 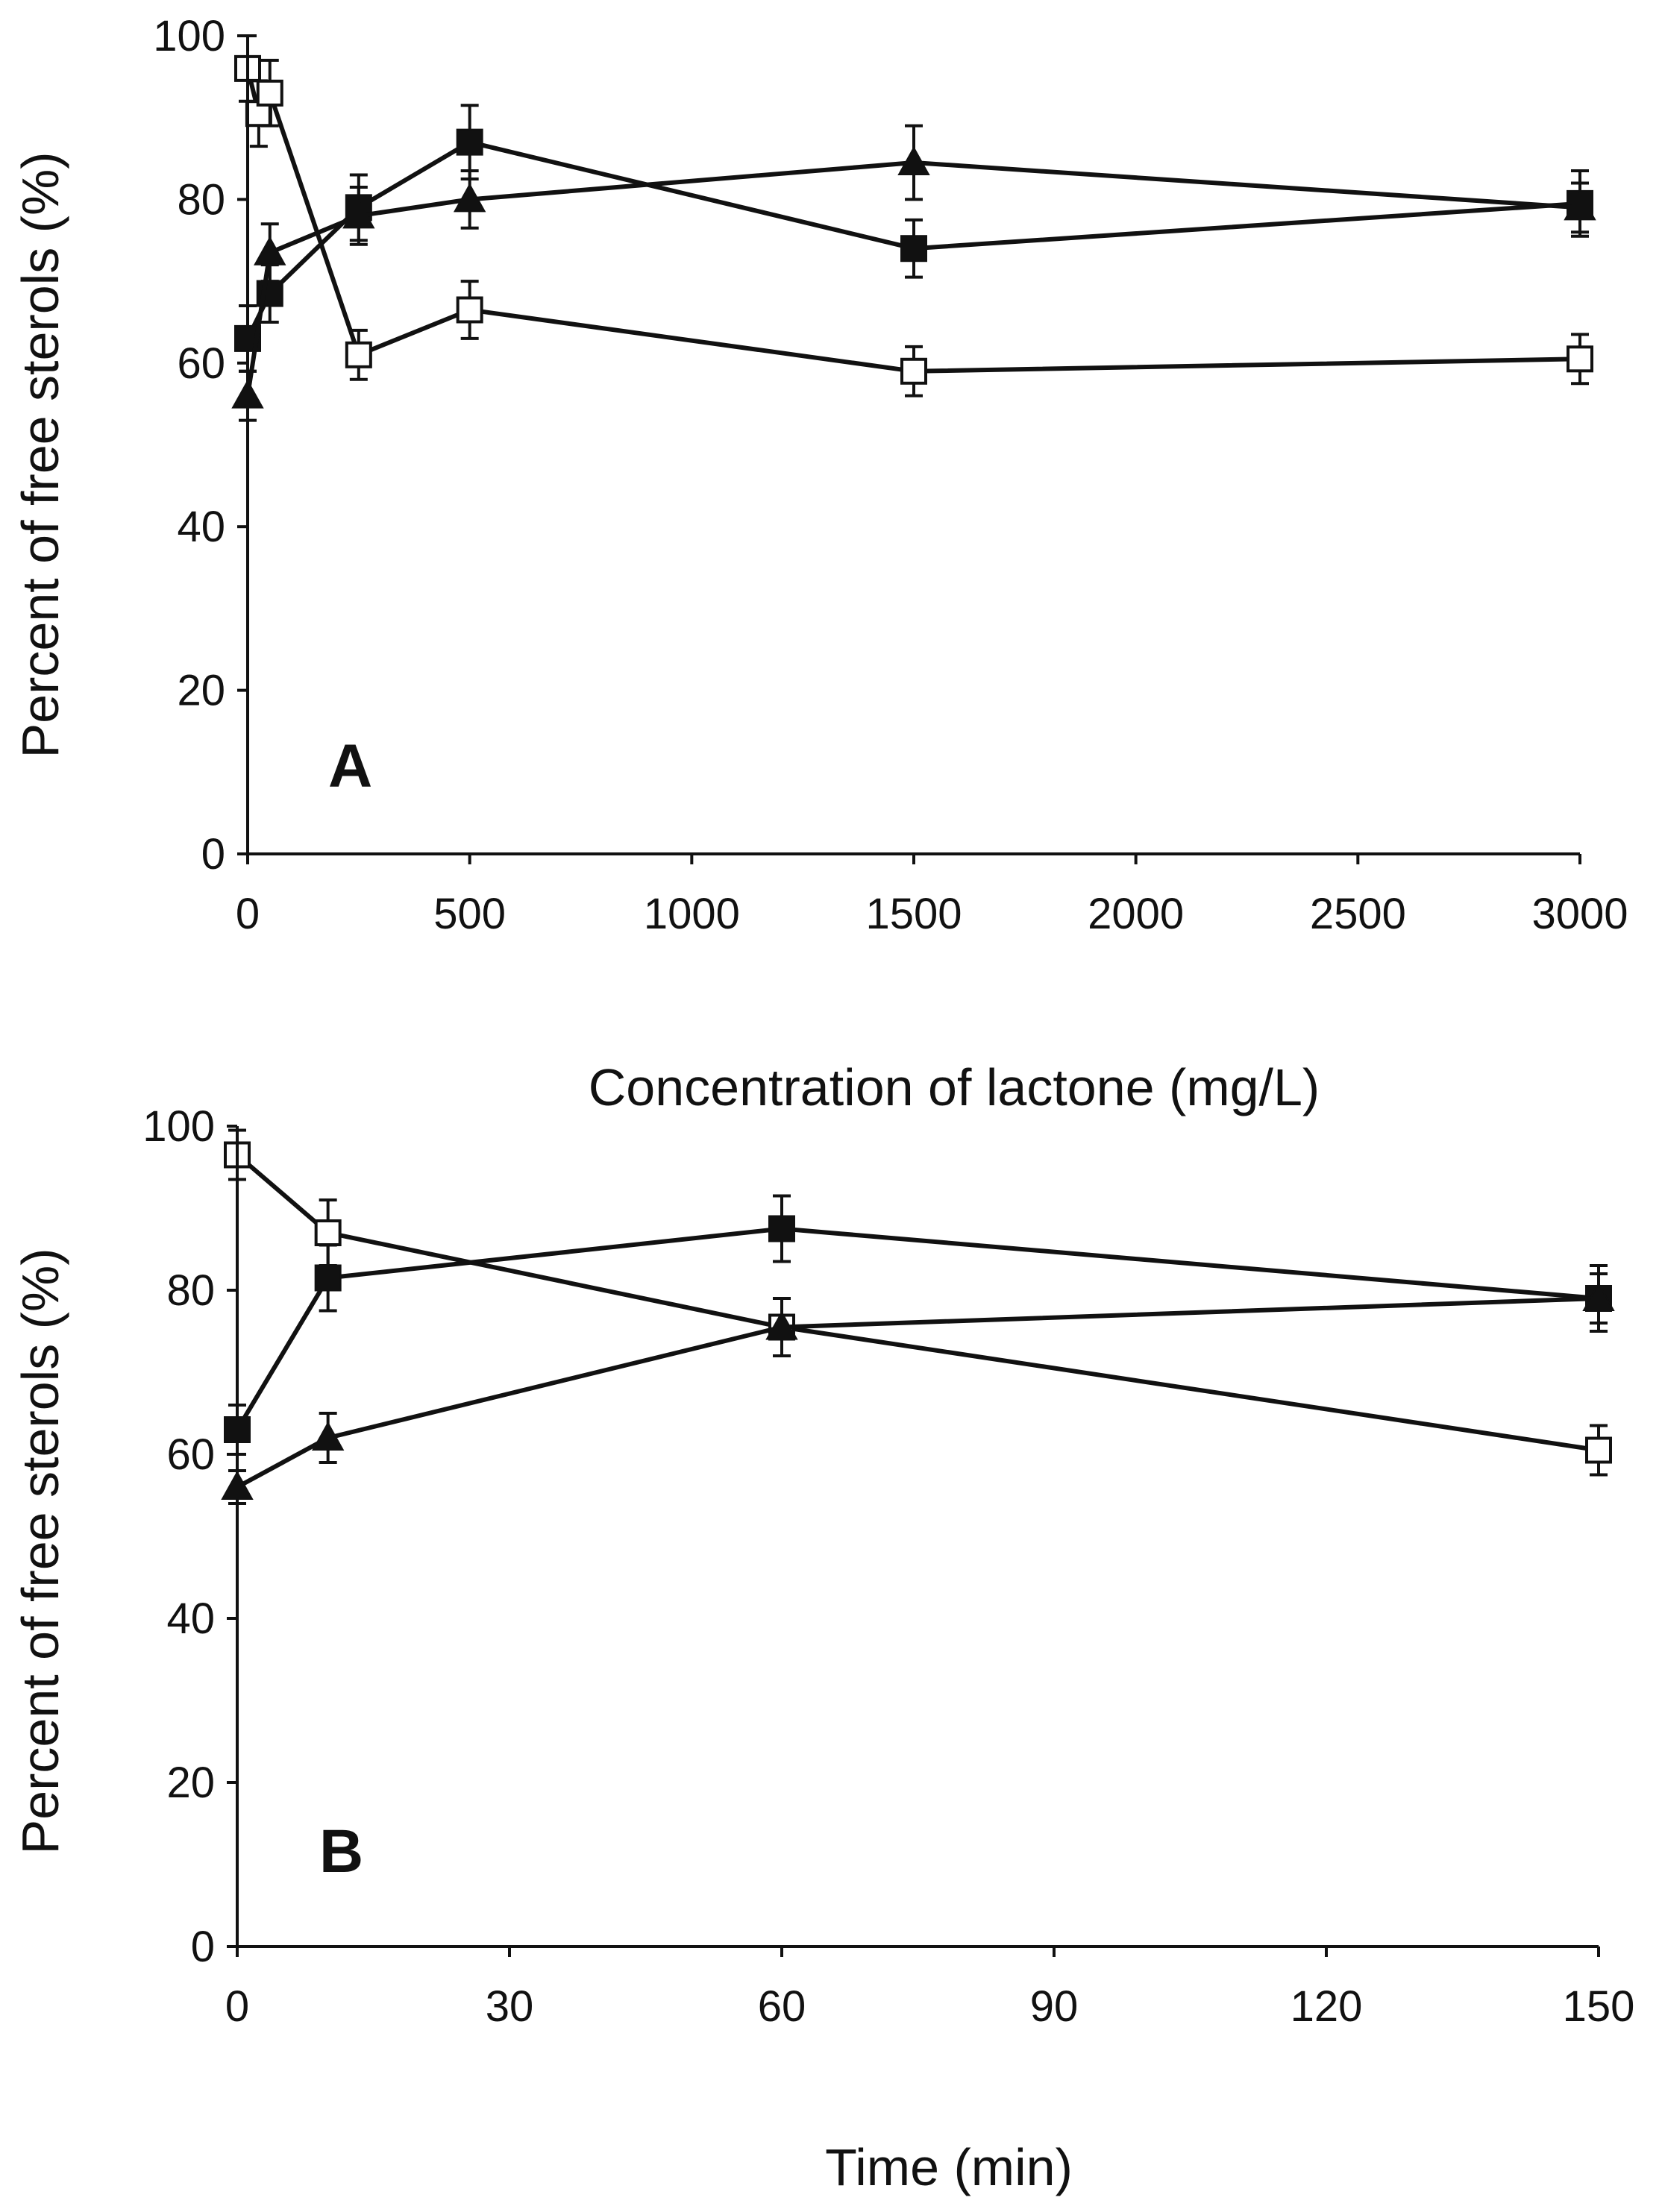 I want to click on panel-b-x-tick-label: 150, so click(x=1599, y=2006).